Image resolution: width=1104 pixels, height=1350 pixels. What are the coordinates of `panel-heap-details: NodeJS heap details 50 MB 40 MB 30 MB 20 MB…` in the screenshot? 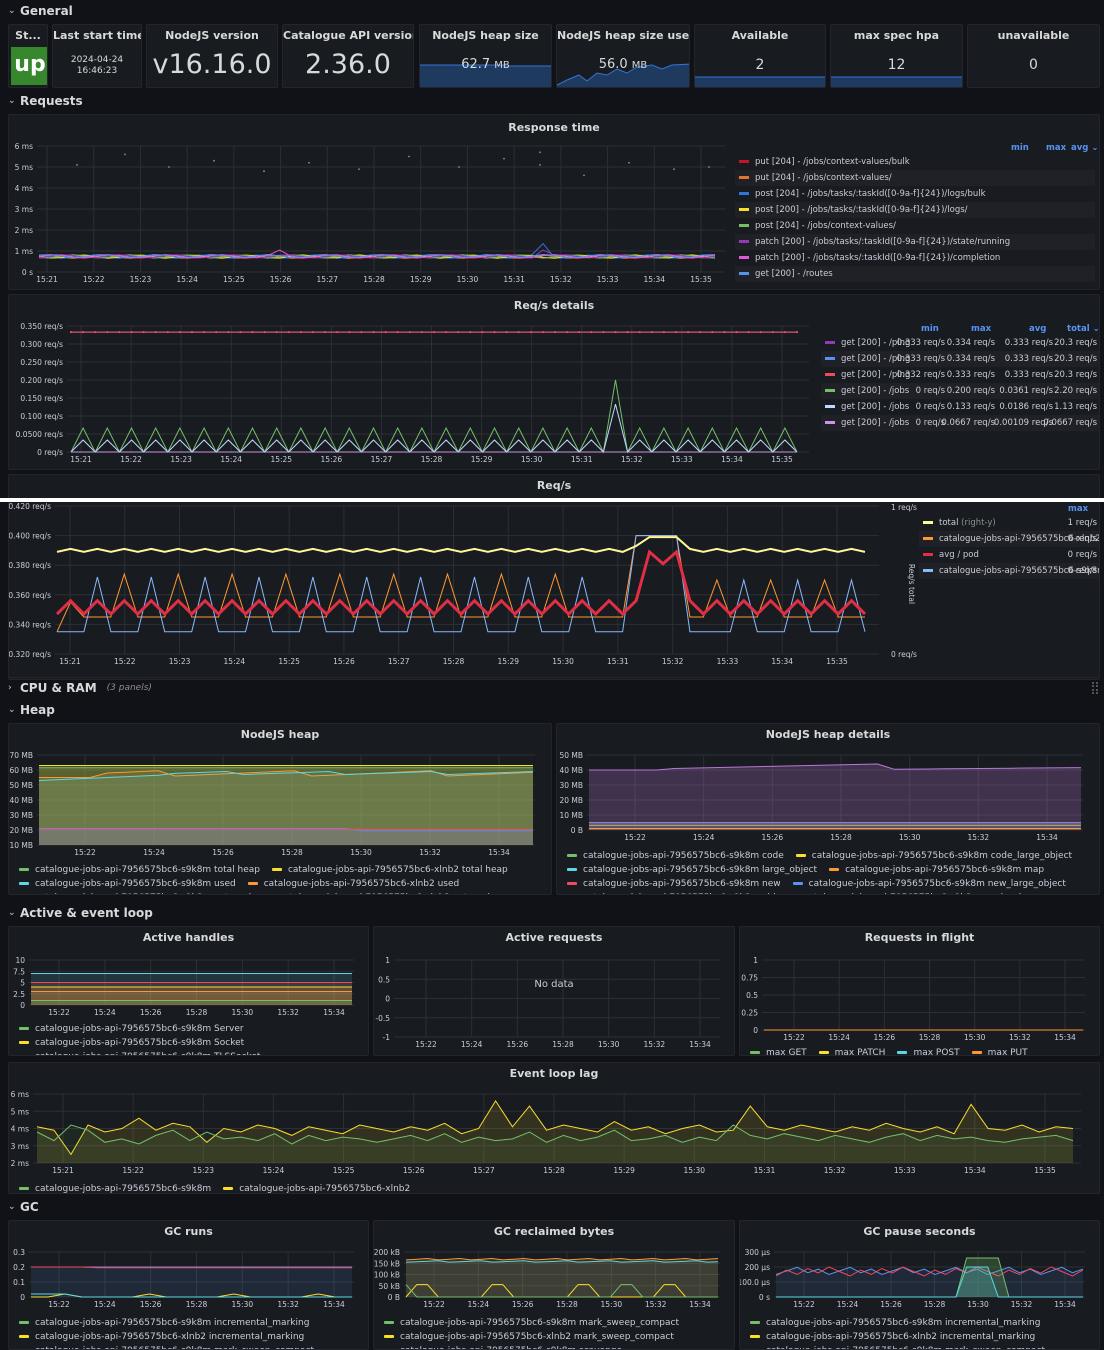 It's located at (828, 809).